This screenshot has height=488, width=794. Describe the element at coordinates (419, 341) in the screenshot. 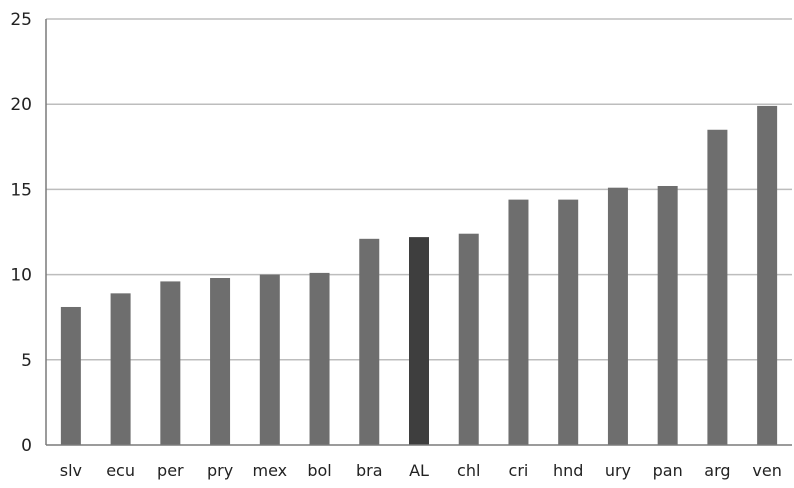

I see `bar-AL` at that location.